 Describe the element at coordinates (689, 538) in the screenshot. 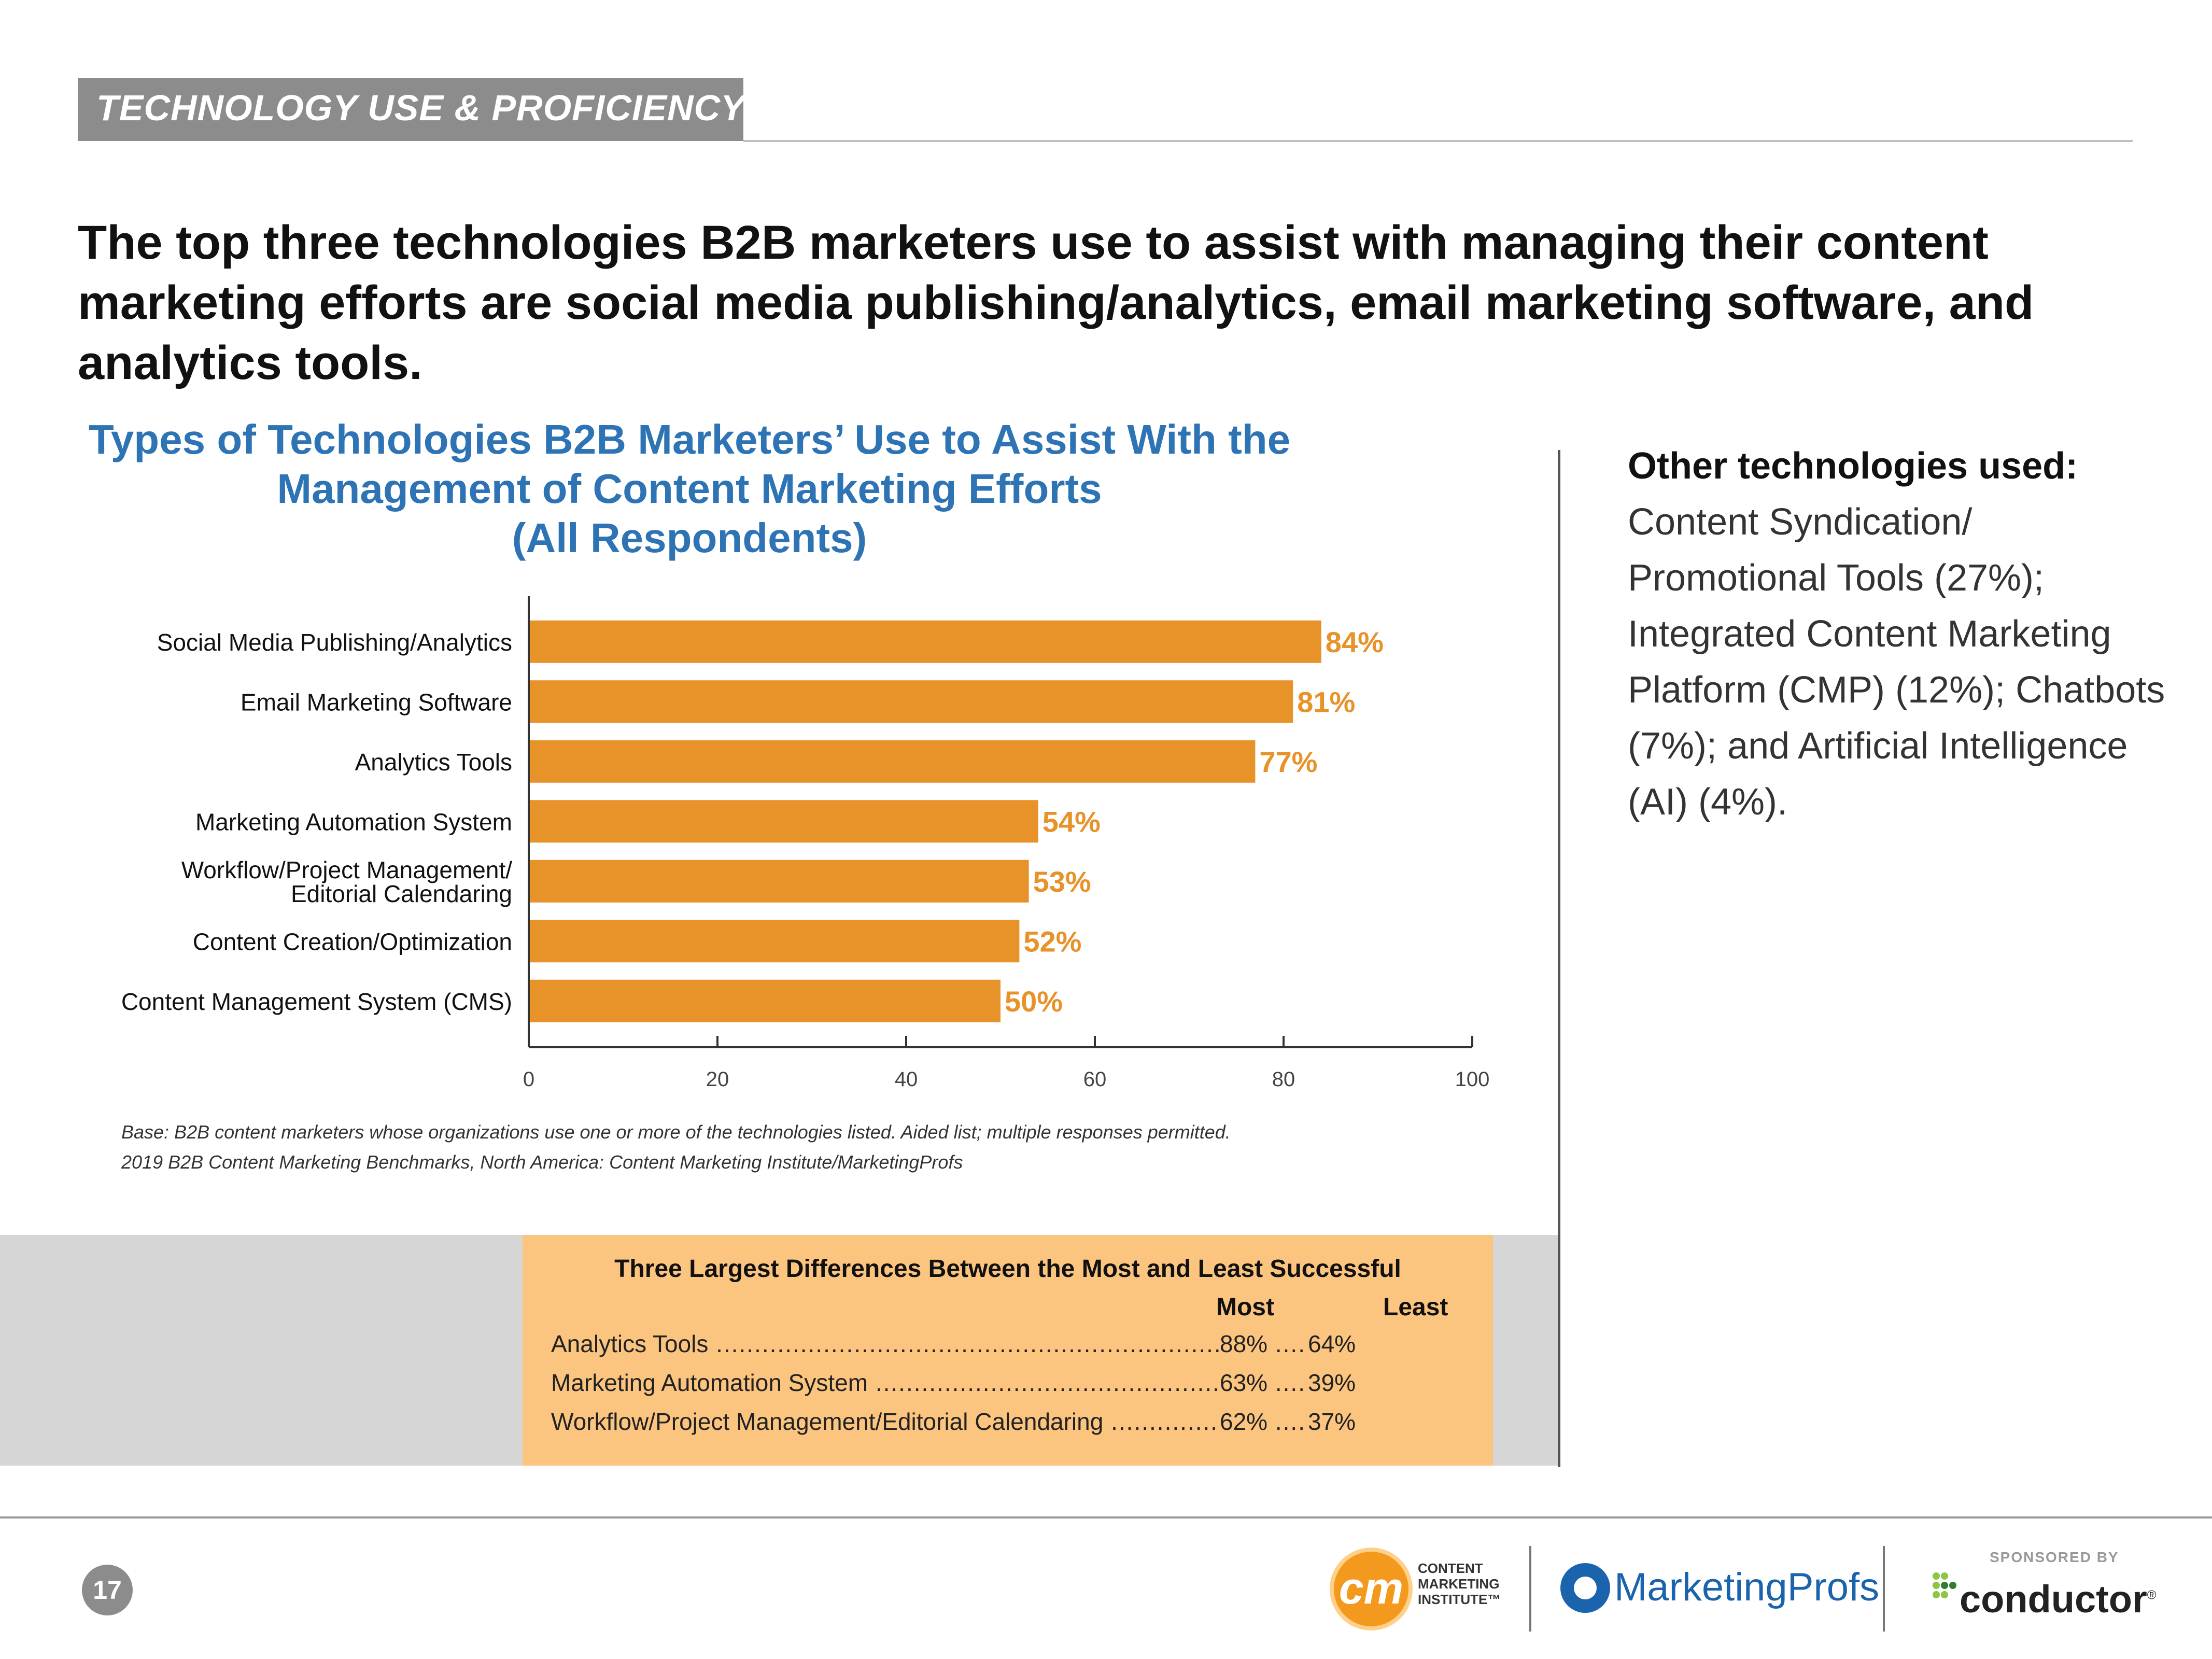

I see `chart-title-line-3: (All Respondents)` at that location.